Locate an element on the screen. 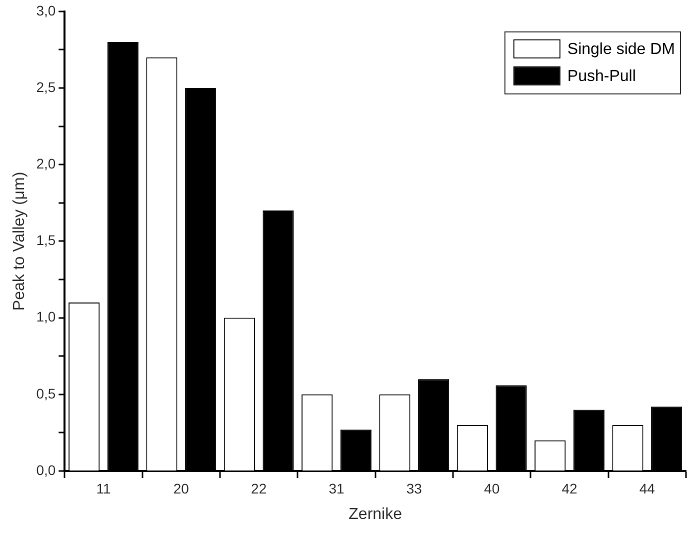 The image size is (694, 536). x-tick-label: 22 is located at coordinates (259, 488).